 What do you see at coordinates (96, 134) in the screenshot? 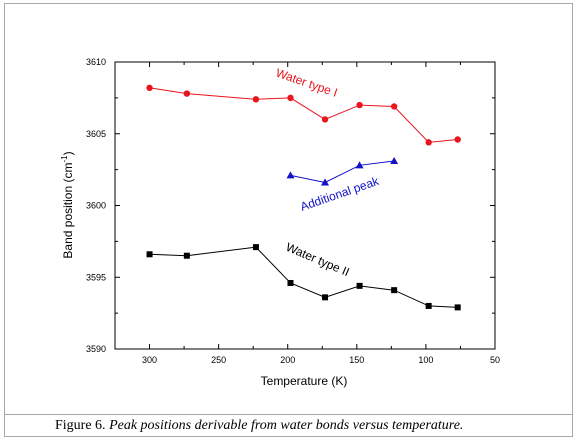
I see `y-tick-label: 3605` at bounding box center [96, 134].